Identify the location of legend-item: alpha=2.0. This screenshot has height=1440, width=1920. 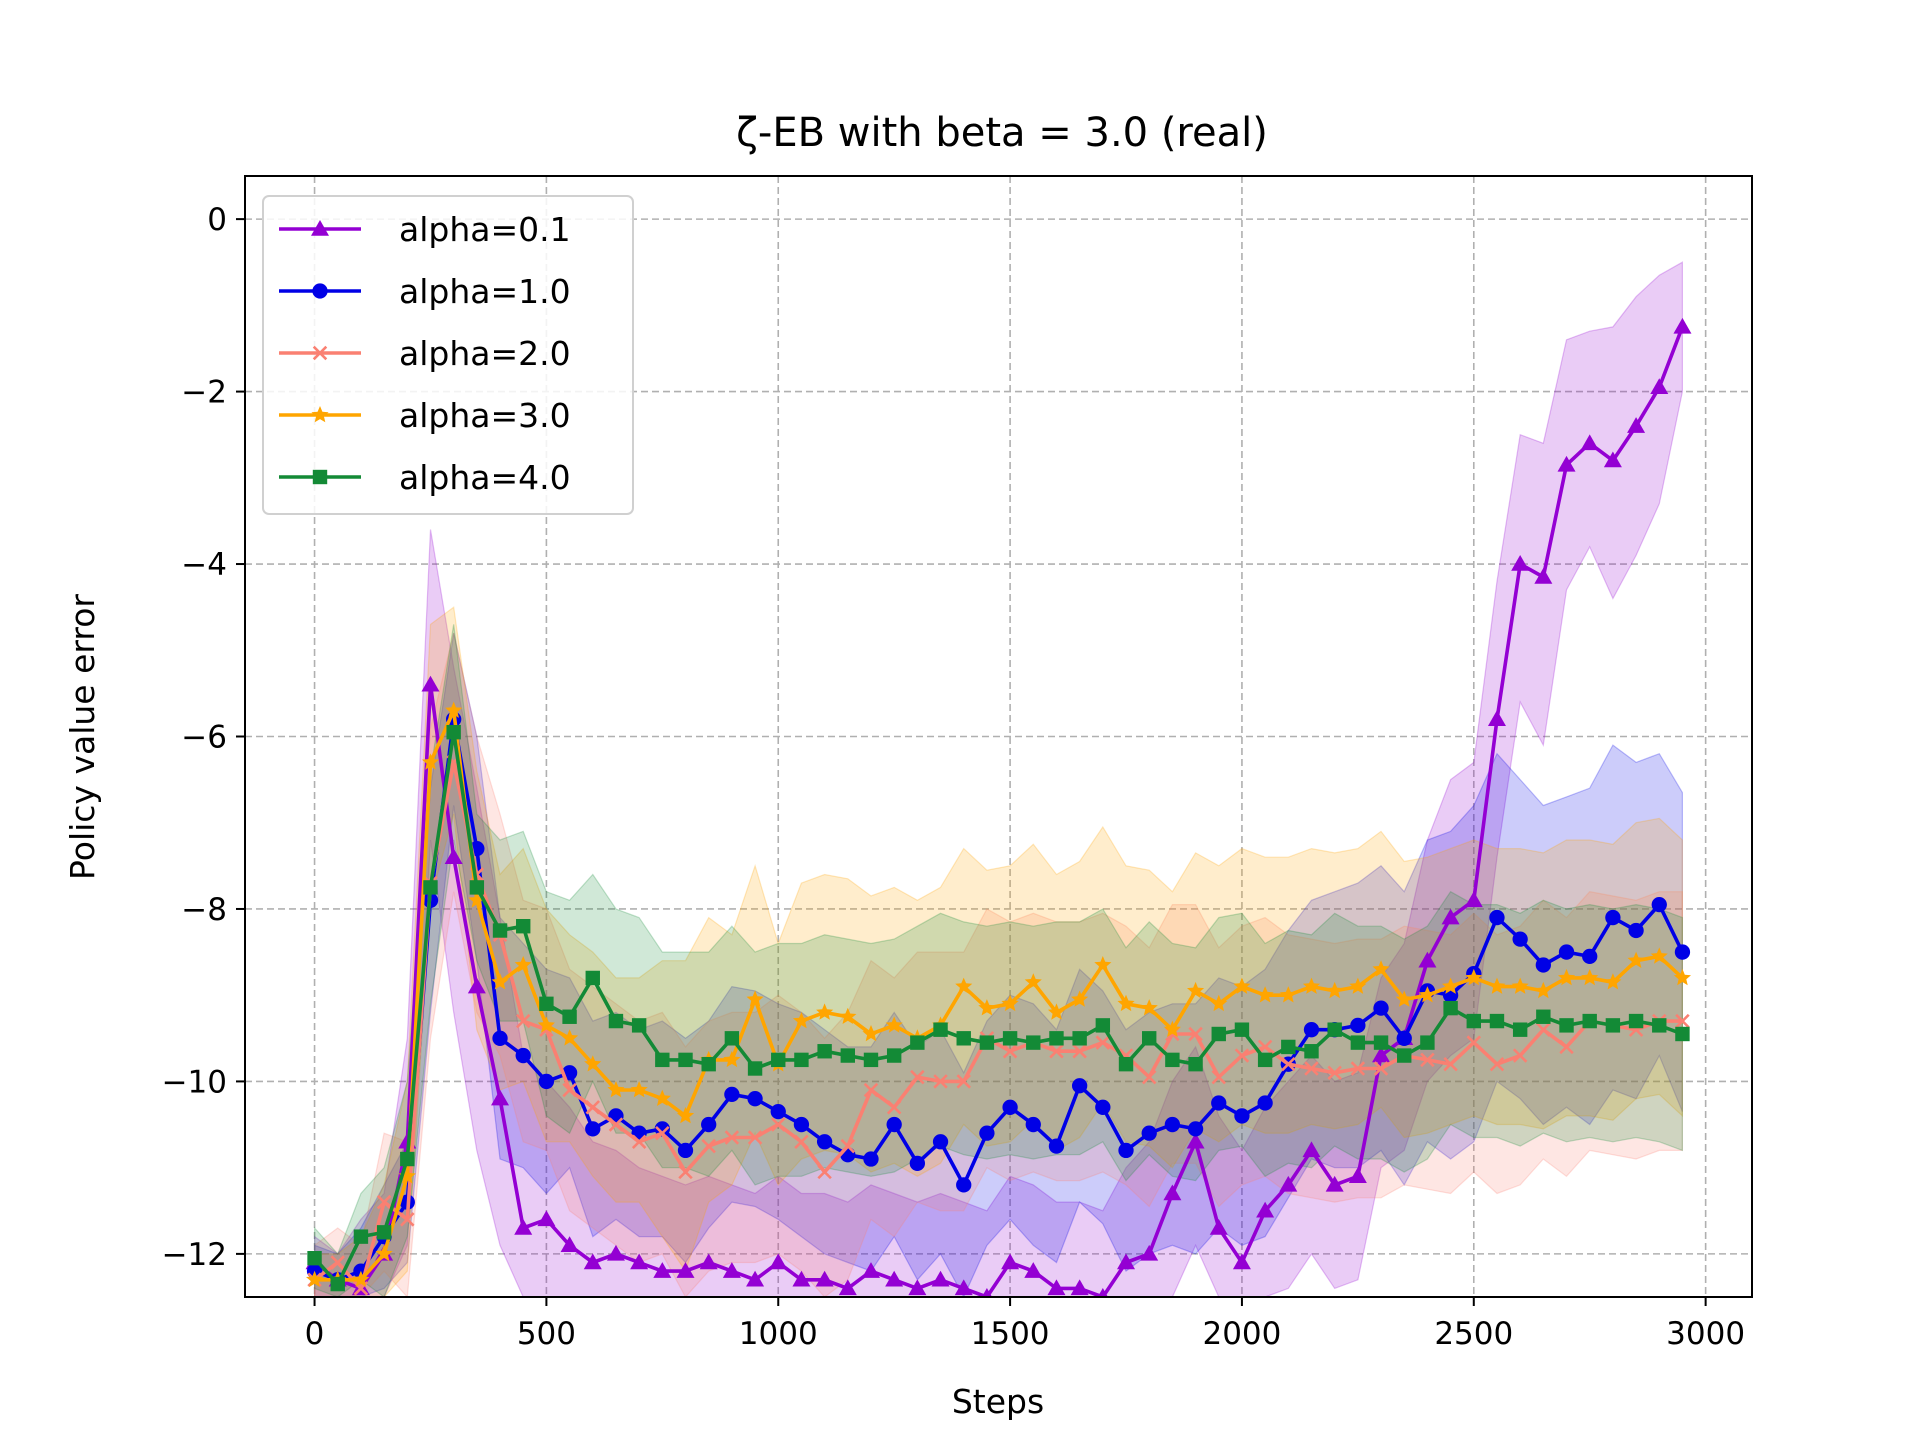
(425, 353).